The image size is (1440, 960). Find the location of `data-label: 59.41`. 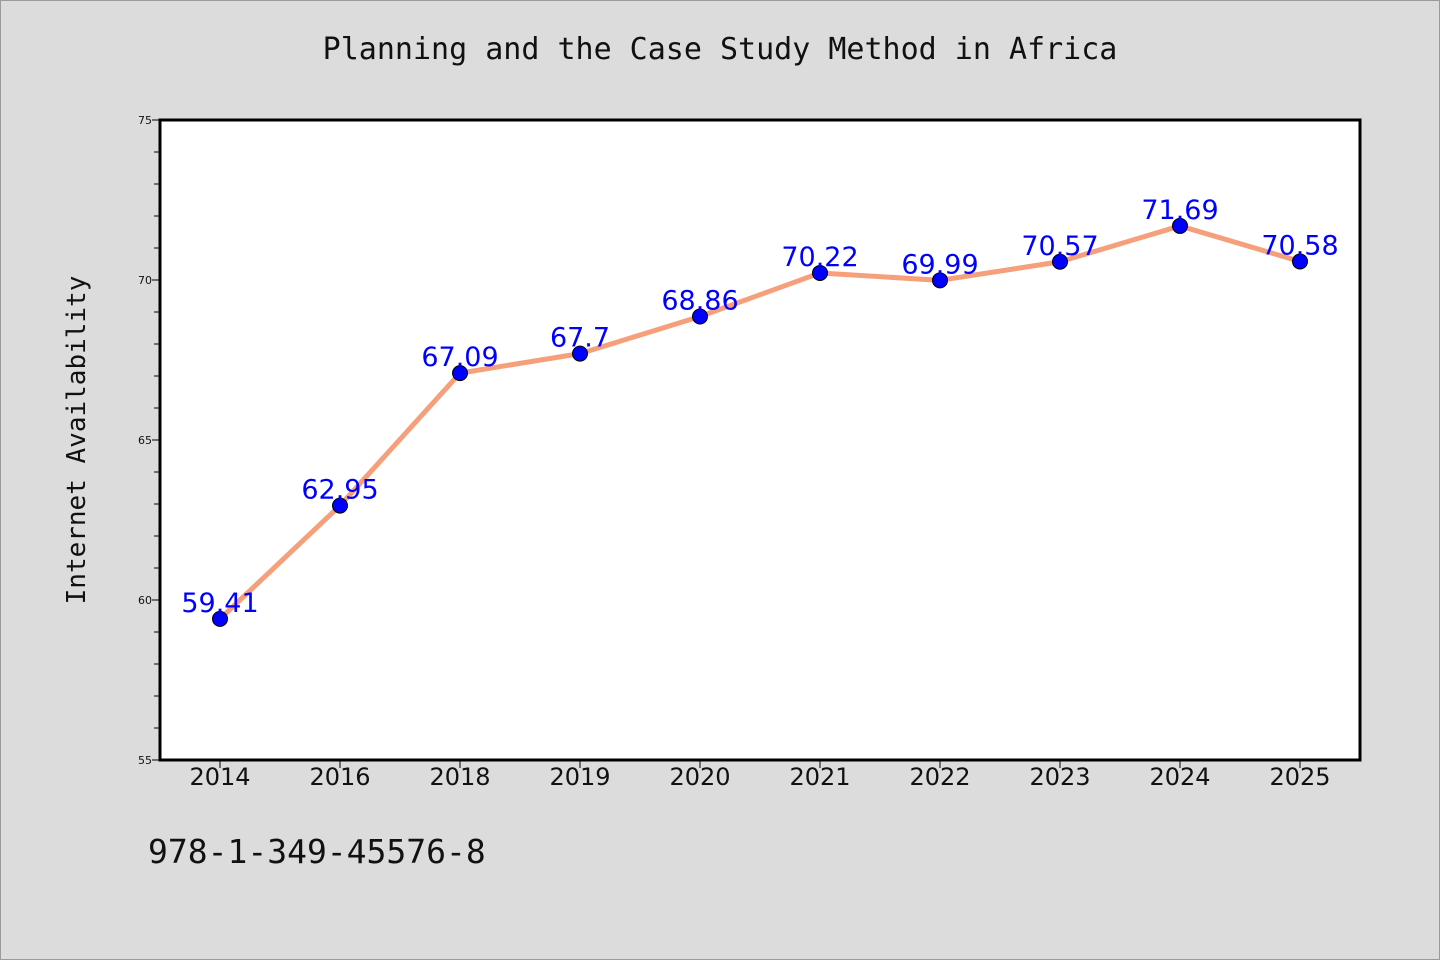

data-label: 59.41 is located at coordinates (219, 603).